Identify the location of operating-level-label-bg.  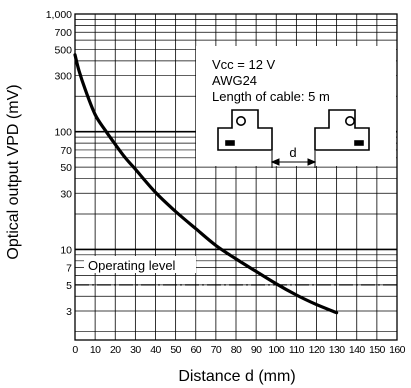
(140, 264).